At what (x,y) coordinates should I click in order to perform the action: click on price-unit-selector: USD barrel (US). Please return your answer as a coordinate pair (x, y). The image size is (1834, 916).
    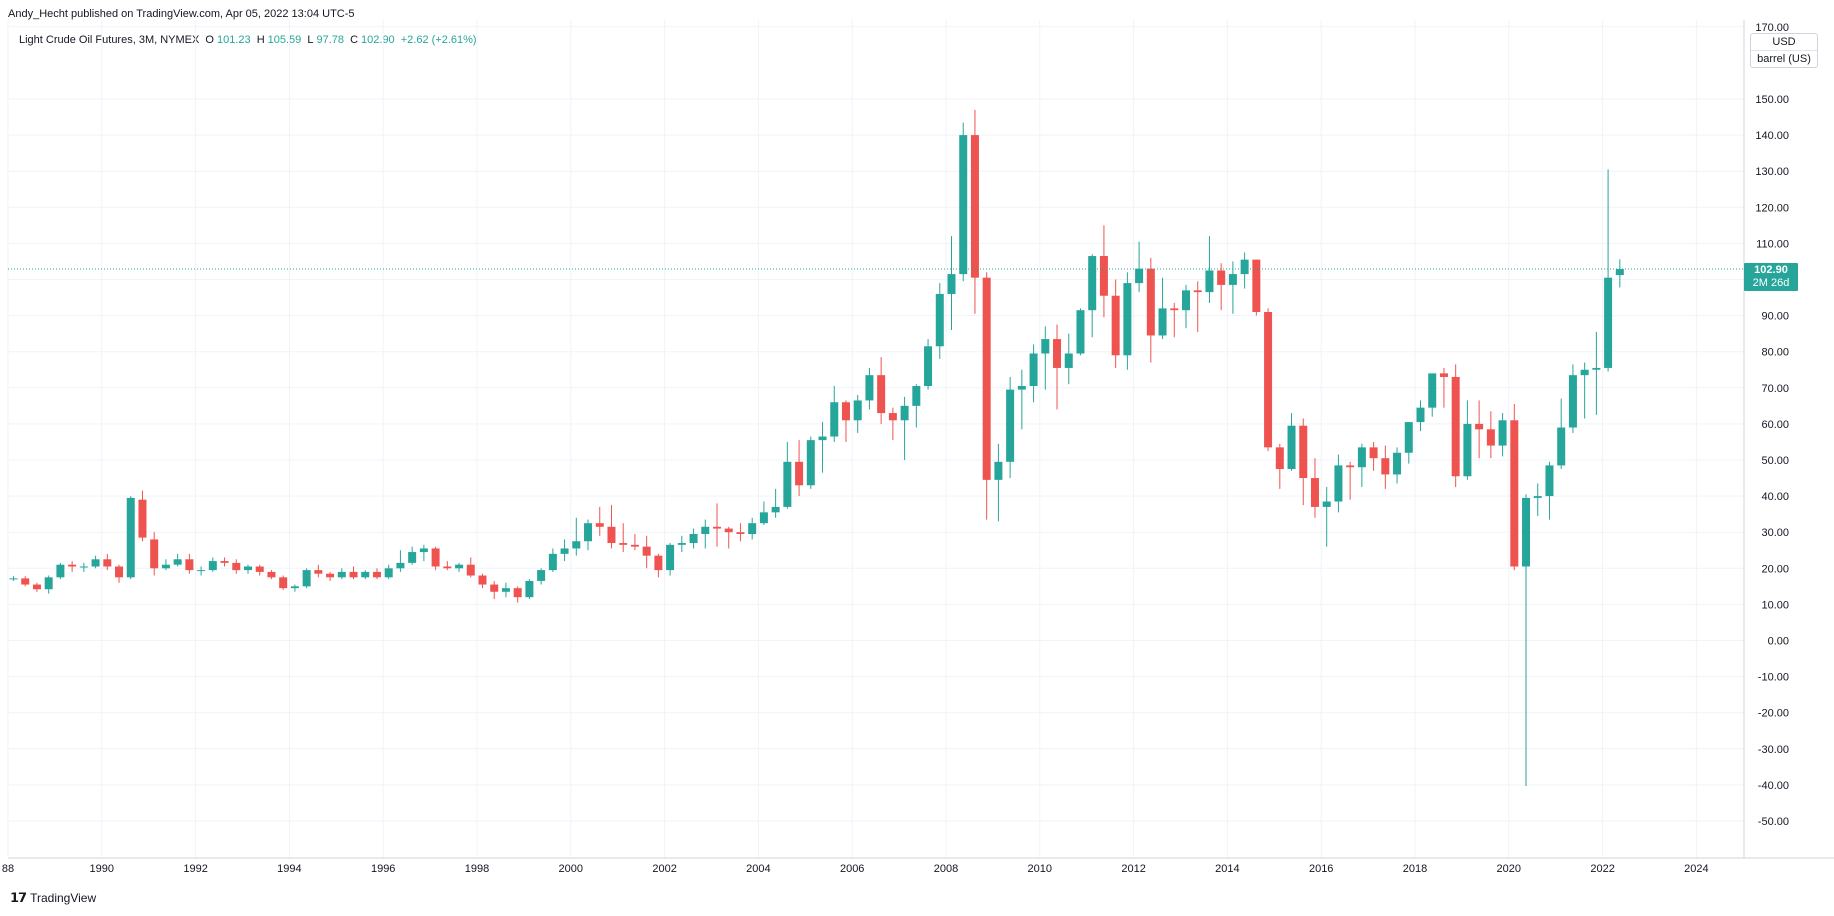
    Looking at the image, I should click on (1784, 50).